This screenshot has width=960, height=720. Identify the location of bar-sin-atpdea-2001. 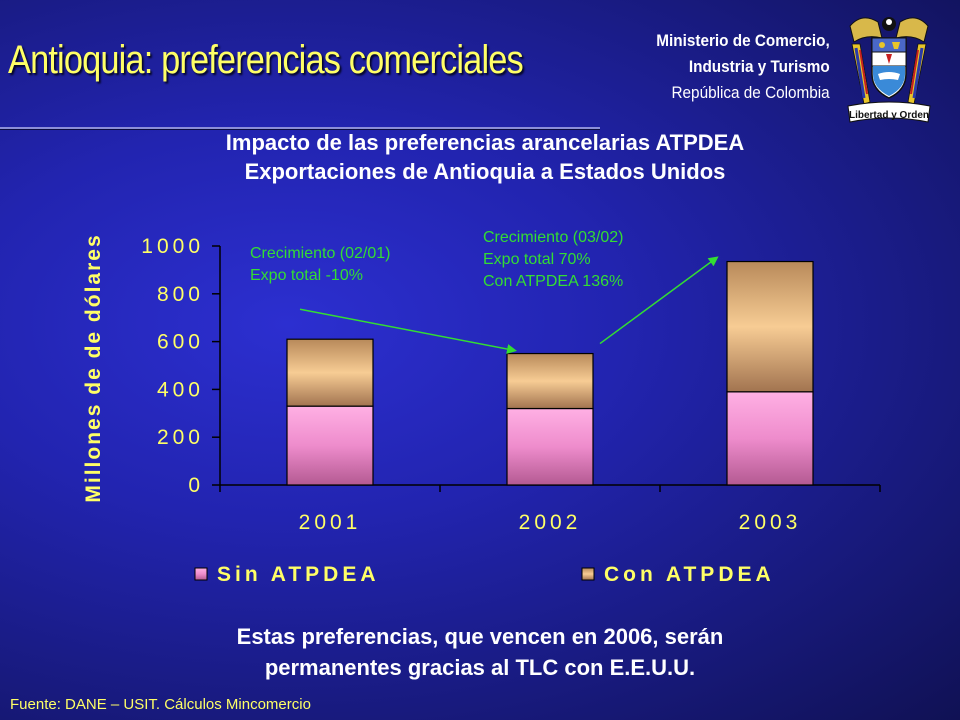
(330, 445).